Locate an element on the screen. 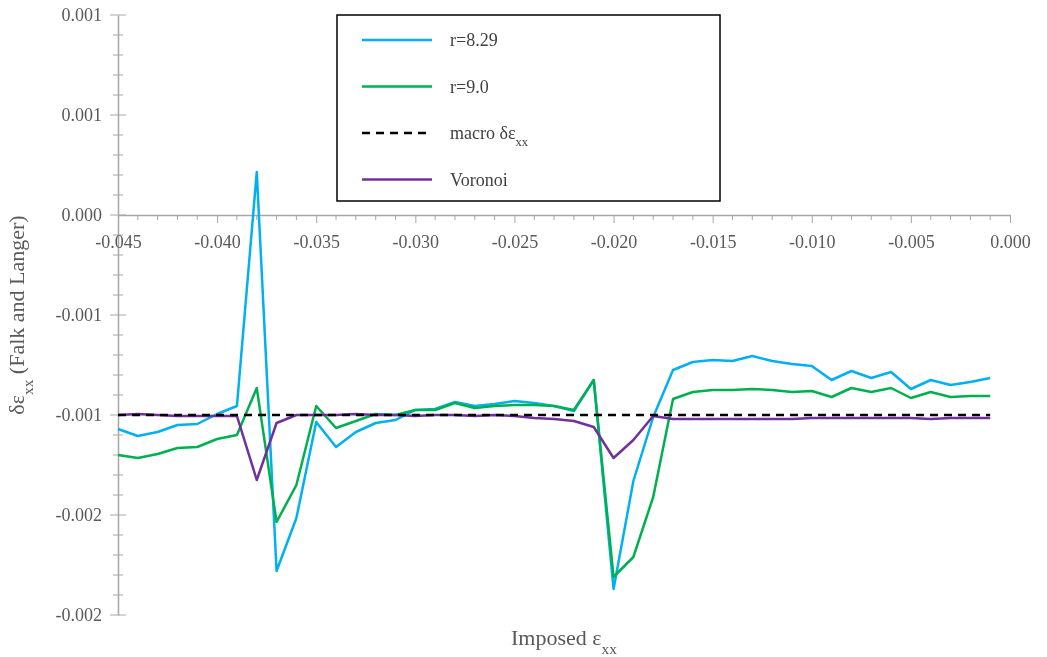 This screenshot has height=657, width=1047. x-tick-label: -0.040 is located at coordinates (217, 241).